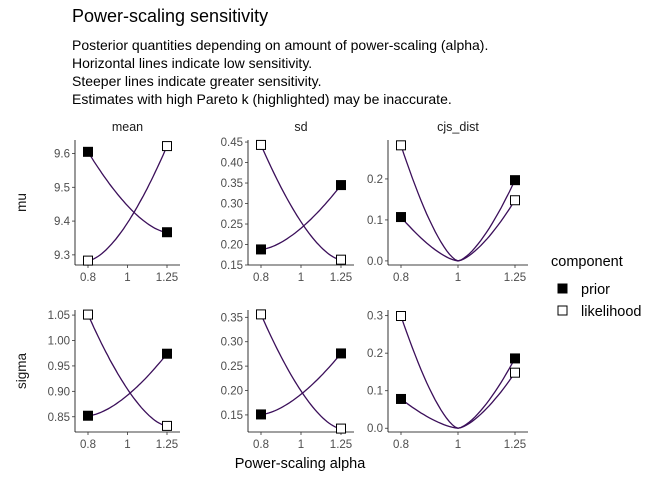 The width and height of the screenshot is (672, 480). What do you see at coordinates (595, 290) in the screenshot?
I see `legend-label: prior` at bounding box center [595, 290].